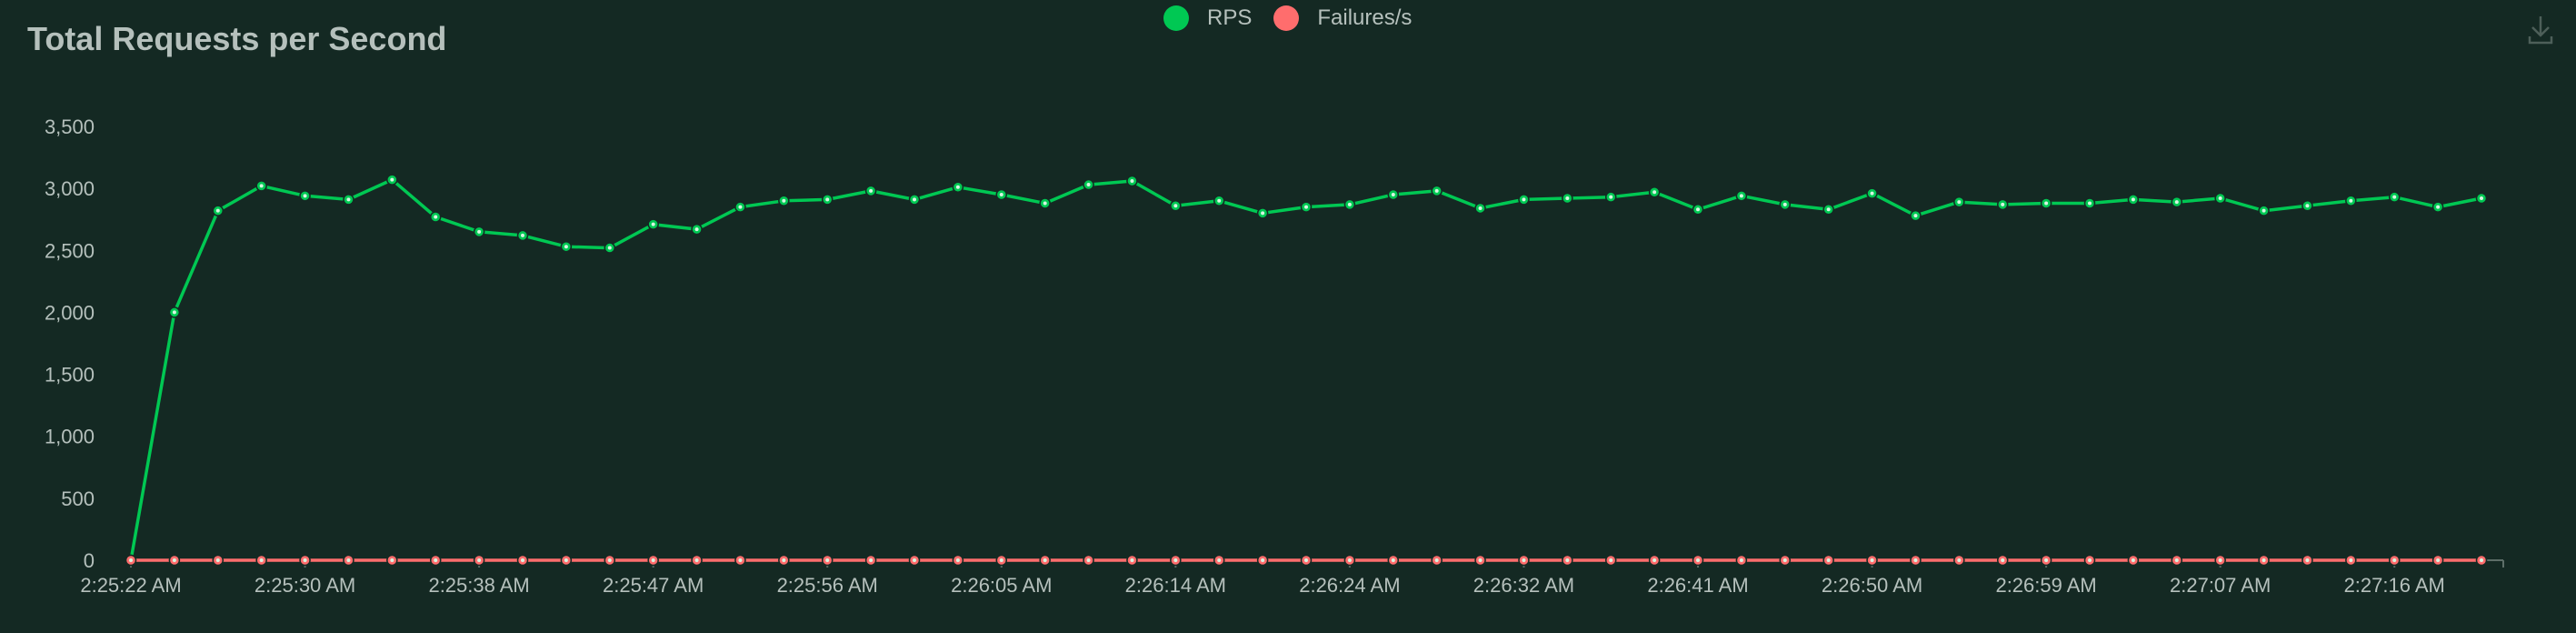 Image resolution: width=2576 pixels, height=633 pixels. What do you see at coordinates (1523, 585) in the screenshot?
I see `x-tick-label: 2:26:32 AM` at bounding box center [1523, 585].